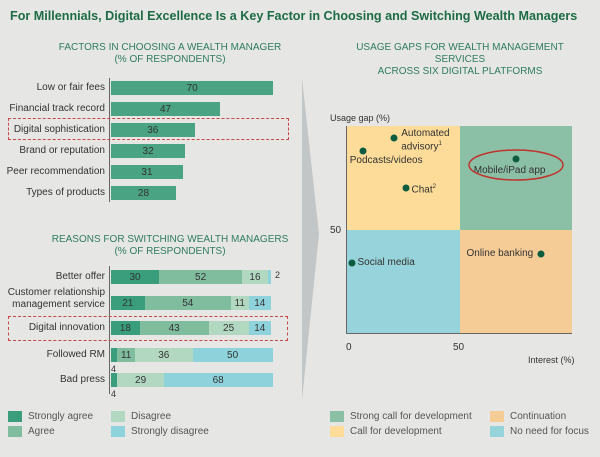 Image resolution: width=600 pixels, height=457 pixels. I want to click on legend-label: Strong call for development, so click(411, 416).